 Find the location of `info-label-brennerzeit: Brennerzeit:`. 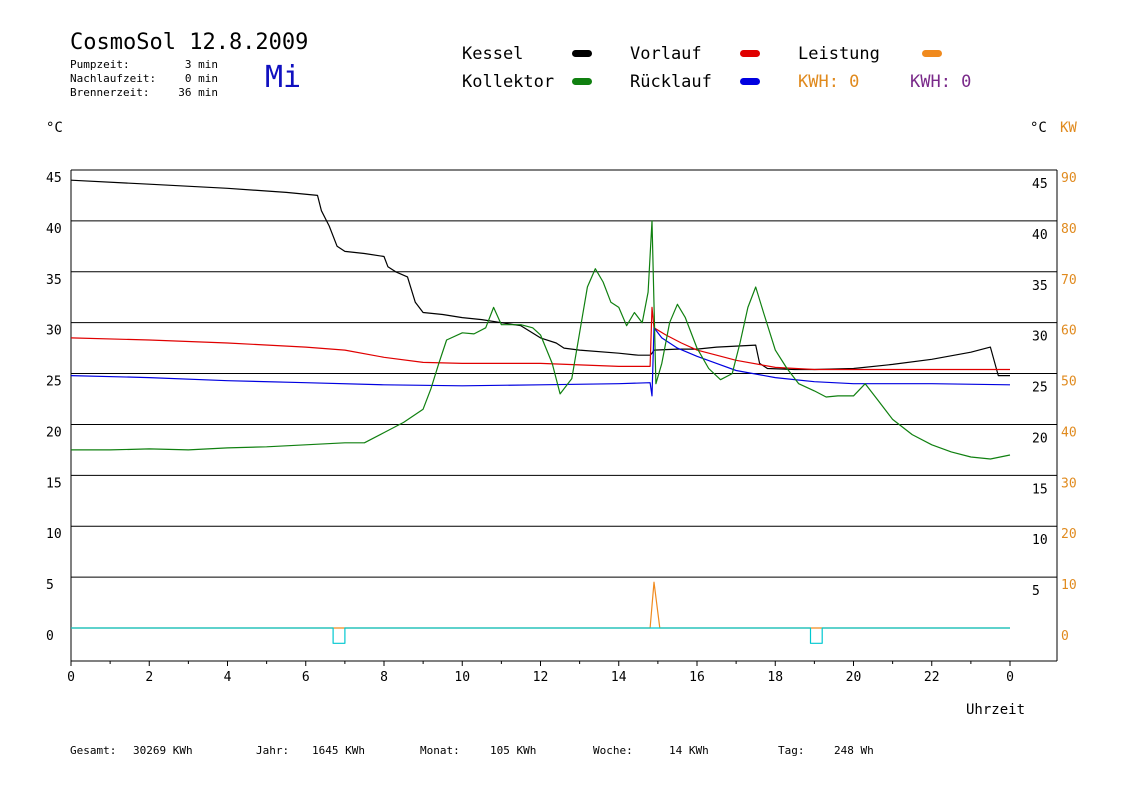

info-label-brennerzeit: Brennerzeit: is located at coordinates (110, 92).